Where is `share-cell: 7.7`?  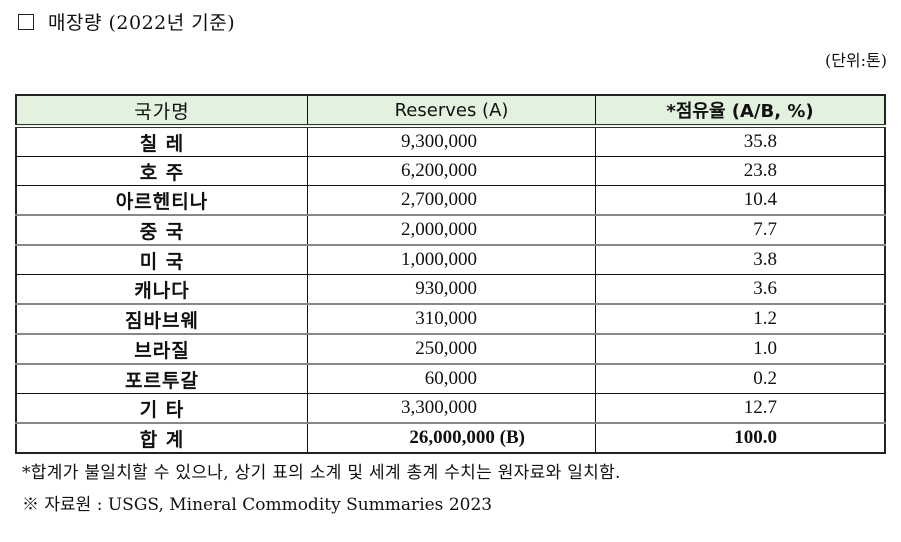 share-cell: 7.7 is located at coordinates (740, 229).